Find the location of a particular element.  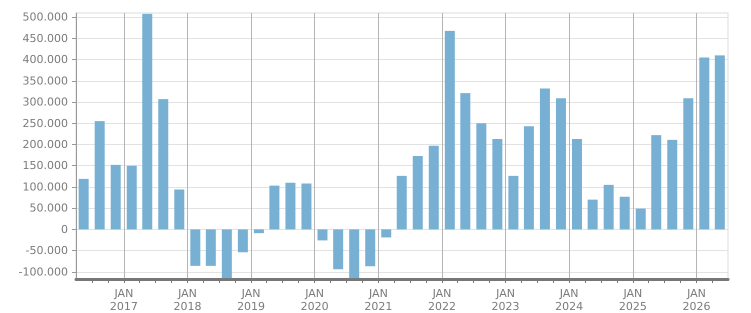

x-tick-label: JAN 2022 is located at coordinates (442, 300).